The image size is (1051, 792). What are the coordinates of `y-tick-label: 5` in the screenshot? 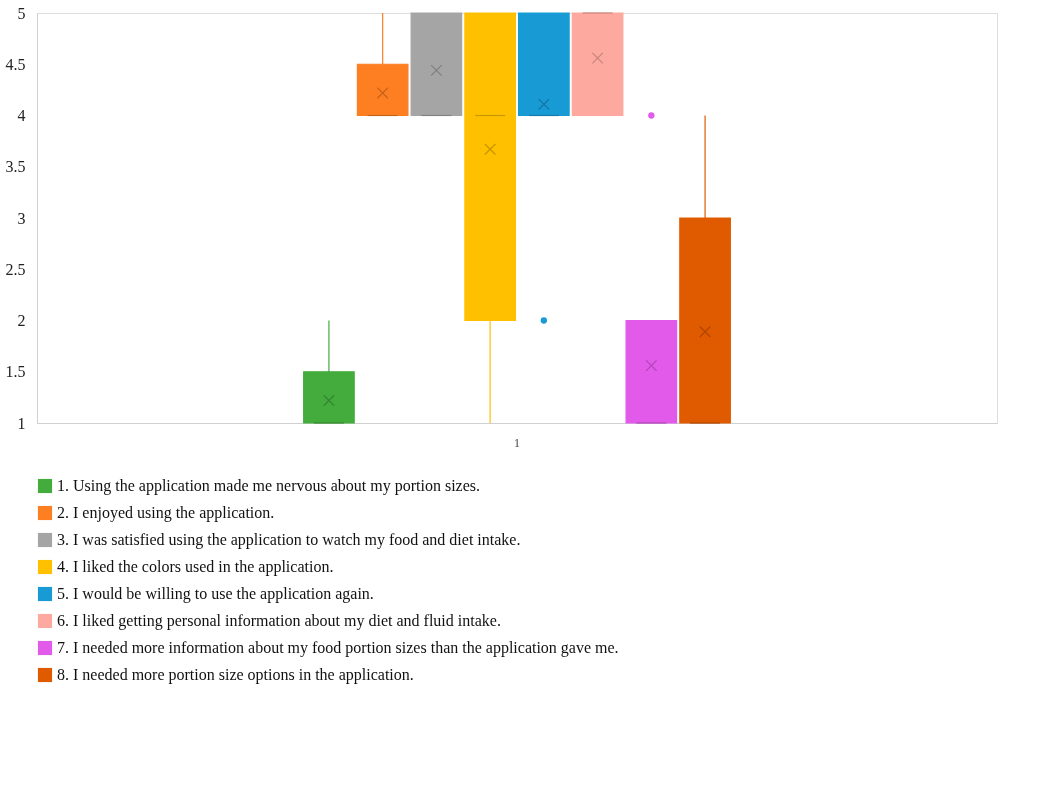 It's located at (21, 13).